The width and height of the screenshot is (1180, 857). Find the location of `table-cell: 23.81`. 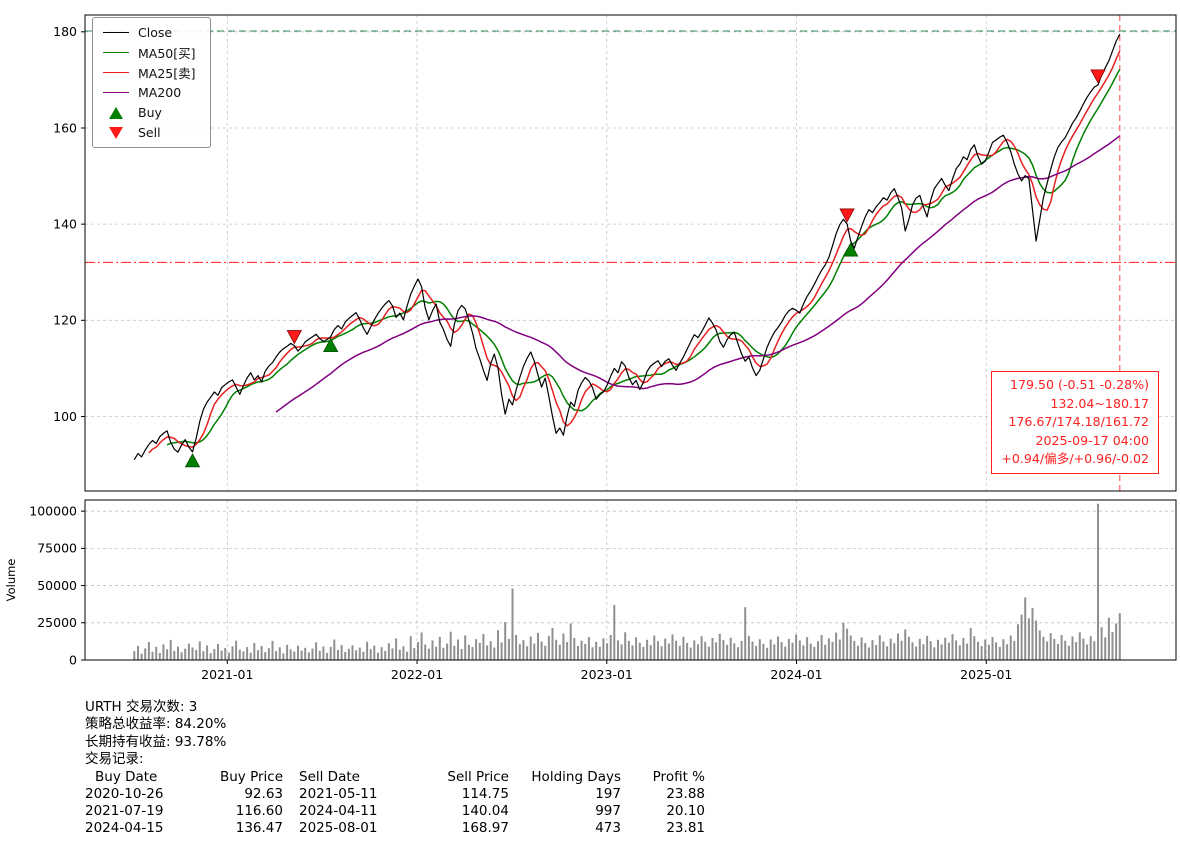

table-cell: 23.81 is located at coordinates (685, 828).